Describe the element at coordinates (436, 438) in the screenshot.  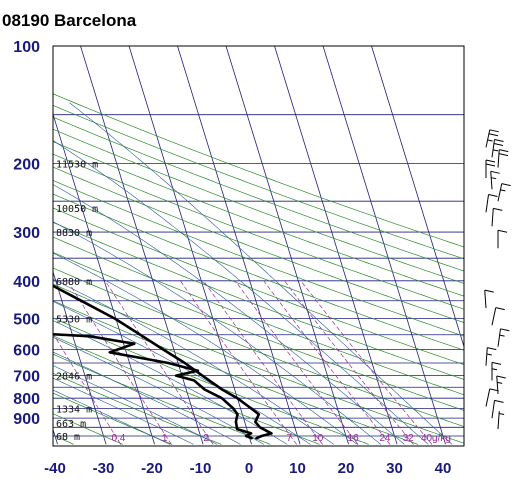
I see `mixing-ratio-label: 40g/kg` at that location.